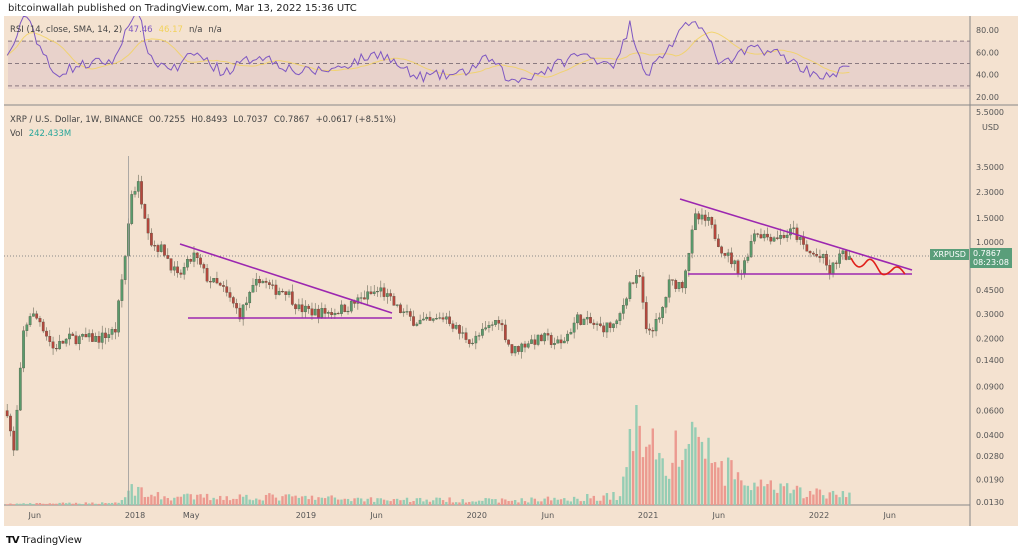  I want to click on tradingview-logo: TV TradingView, so click(44, 540).